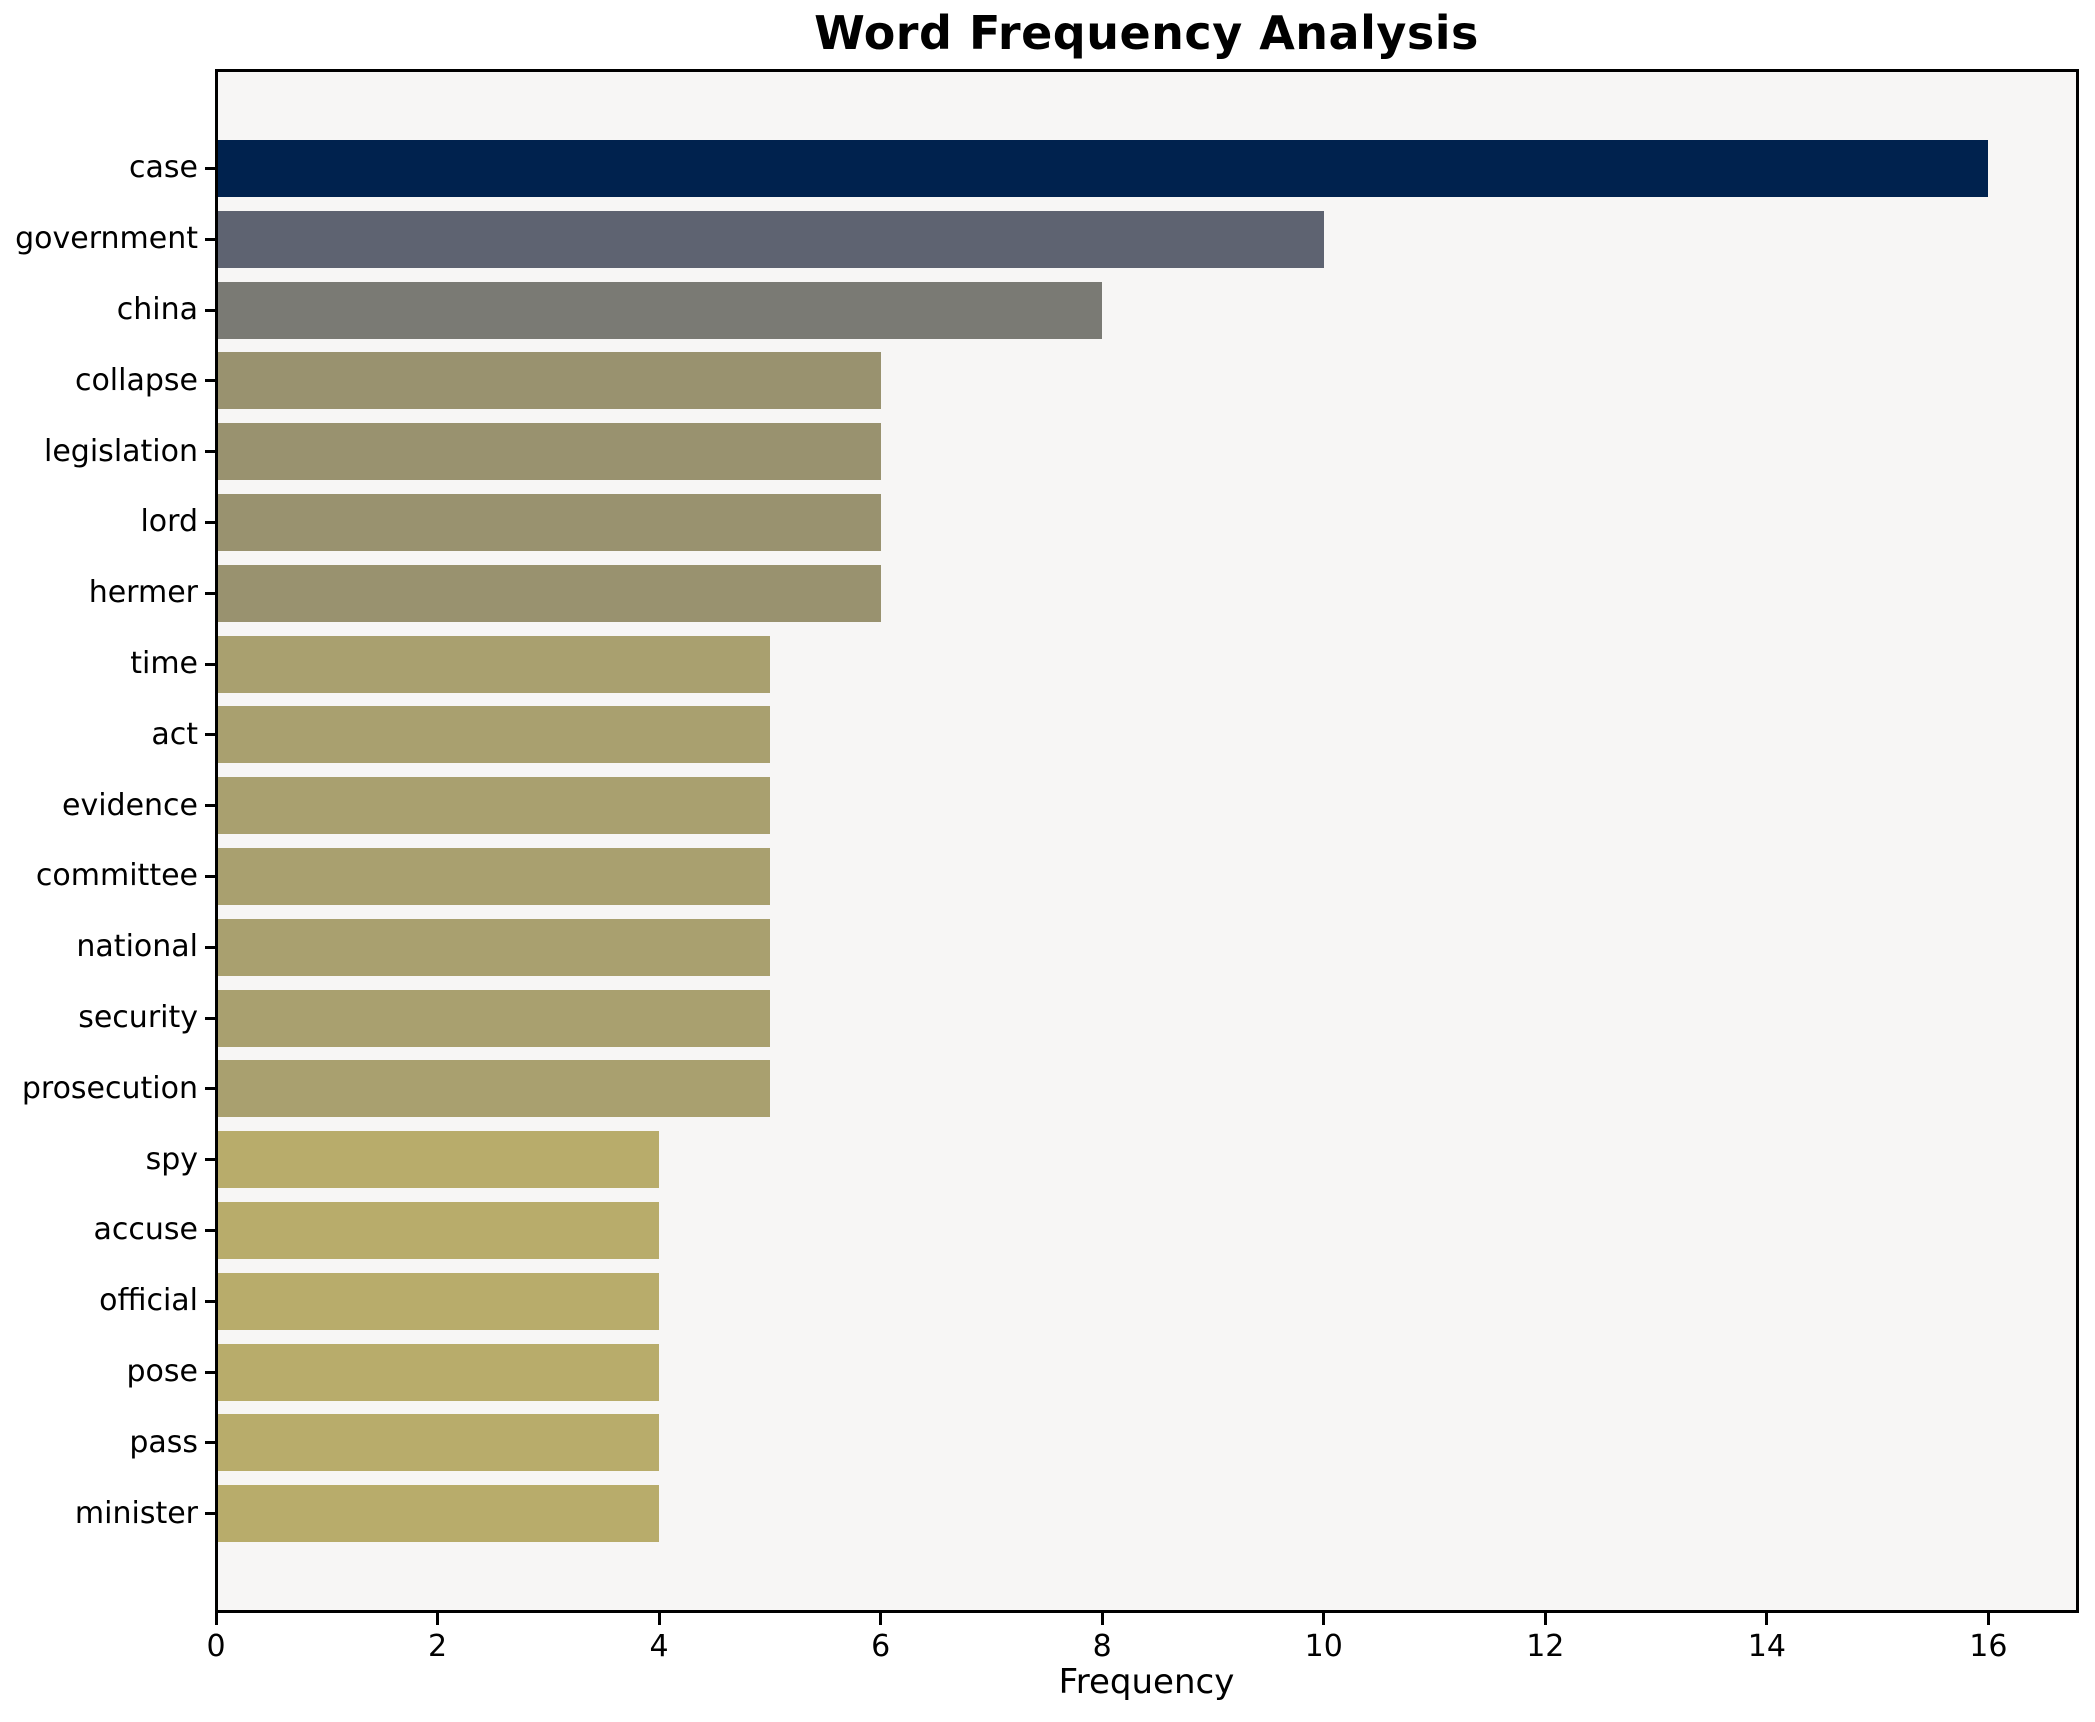  I want to click on x-tick-label-16: 16, so click(1988, 1646).